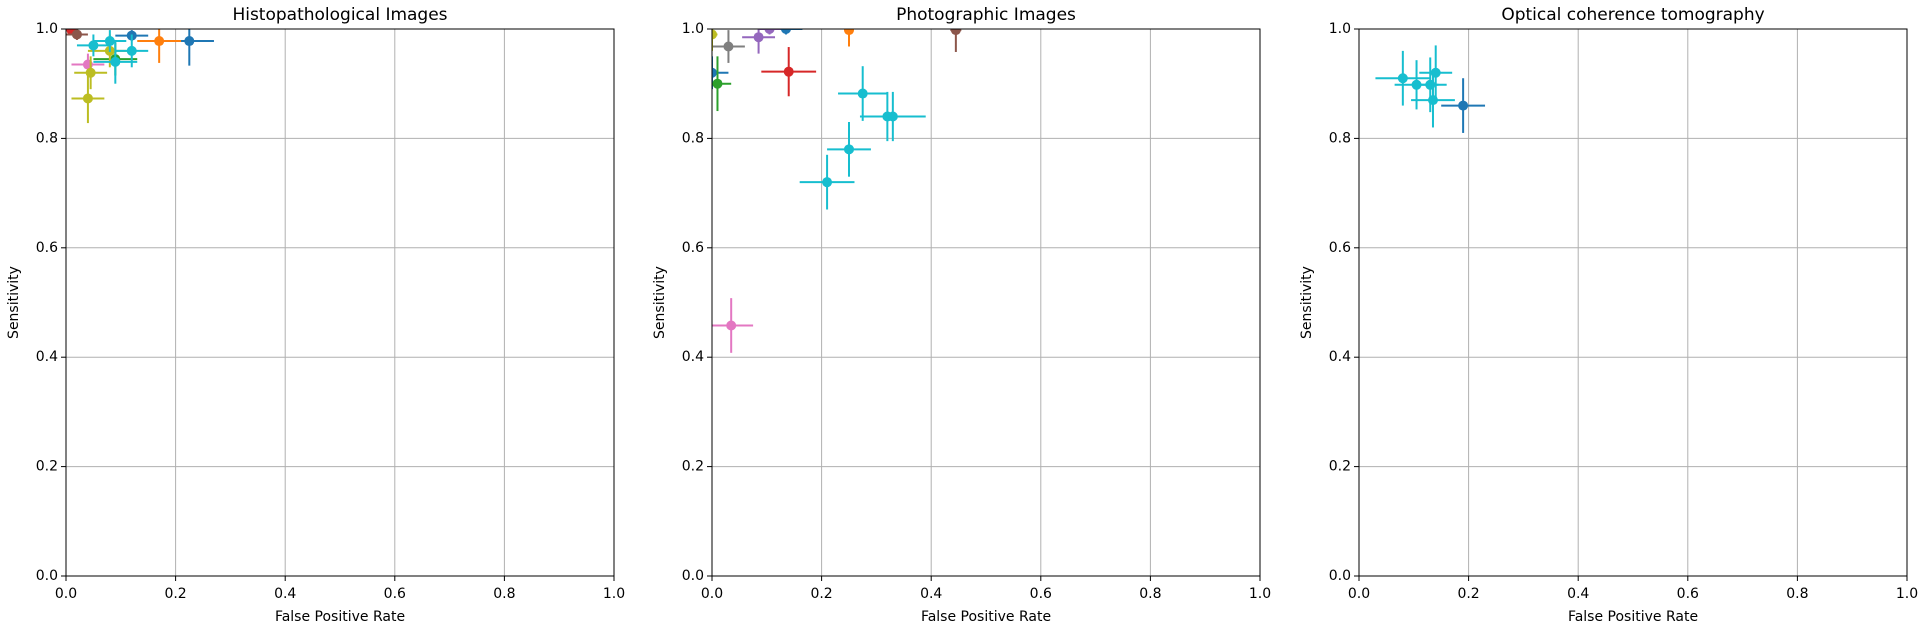 This screenshot has width=1925, height=628. I want to click on chart-title: Optical coherence tomography, so click(1632, 15).